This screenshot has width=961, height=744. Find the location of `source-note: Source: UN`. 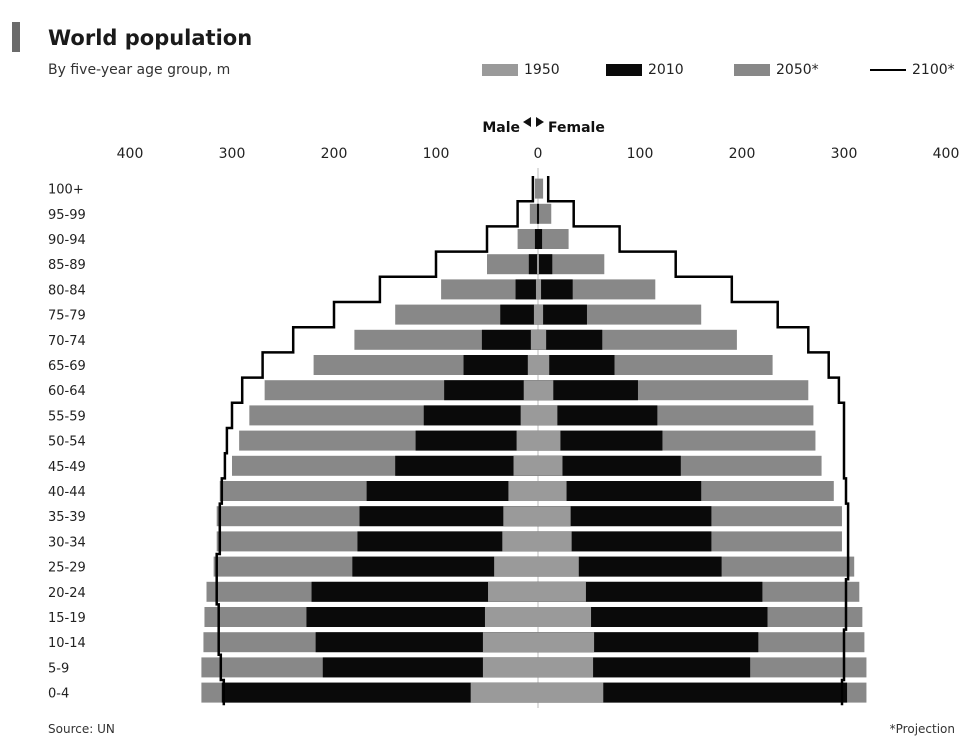

source-note: Source: UN is located at coordinates (81, 729).